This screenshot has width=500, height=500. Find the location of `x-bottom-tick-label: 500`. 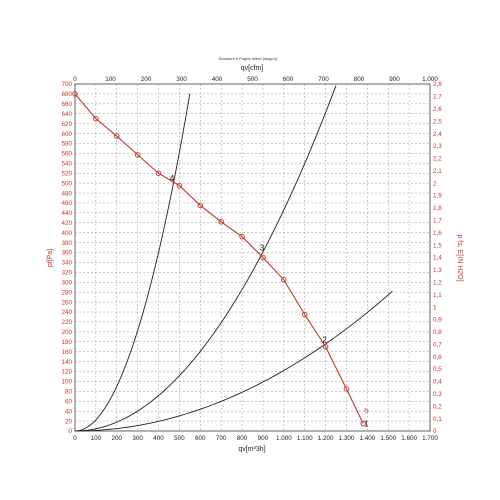

x-bottom-tick-label: 500 is located at coordinates (179, 438).